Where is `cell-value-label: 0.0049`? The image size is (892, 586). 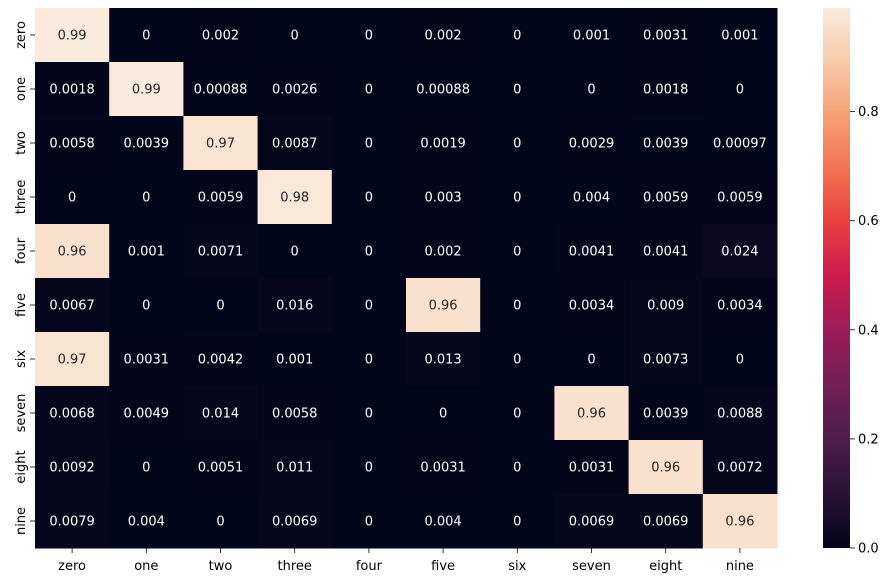 cell-value-label: 0.0049 is located at coordinates (147, 414).